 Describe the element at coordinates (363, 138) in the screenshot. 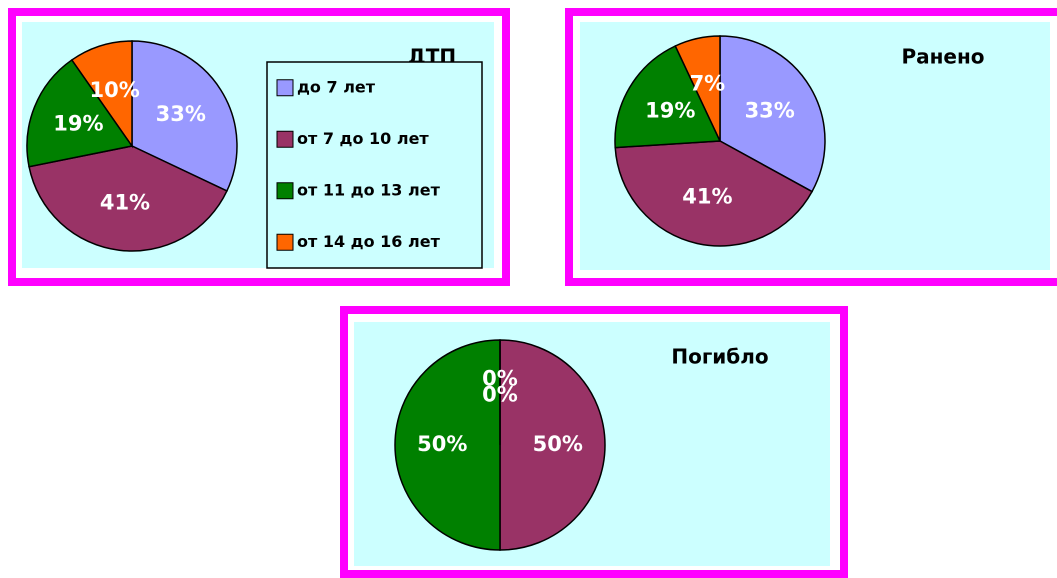

I see `legend-label: от 7 до 10 лет` at that location.